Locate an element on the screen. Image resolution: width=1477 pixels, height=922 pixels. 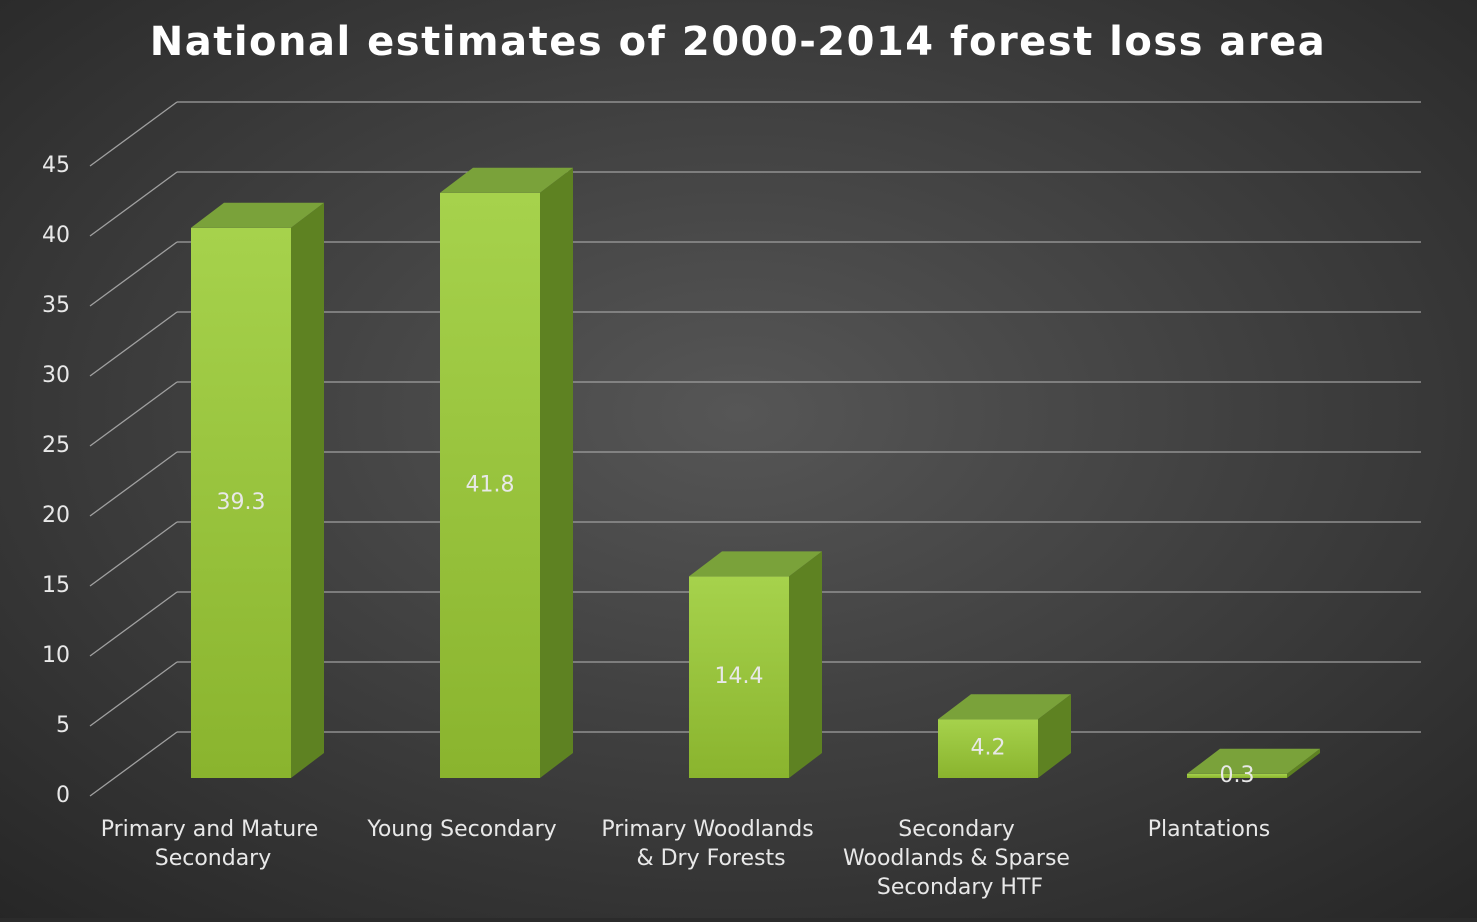
value-label: 4.2 is located at coordinates (988, 748).